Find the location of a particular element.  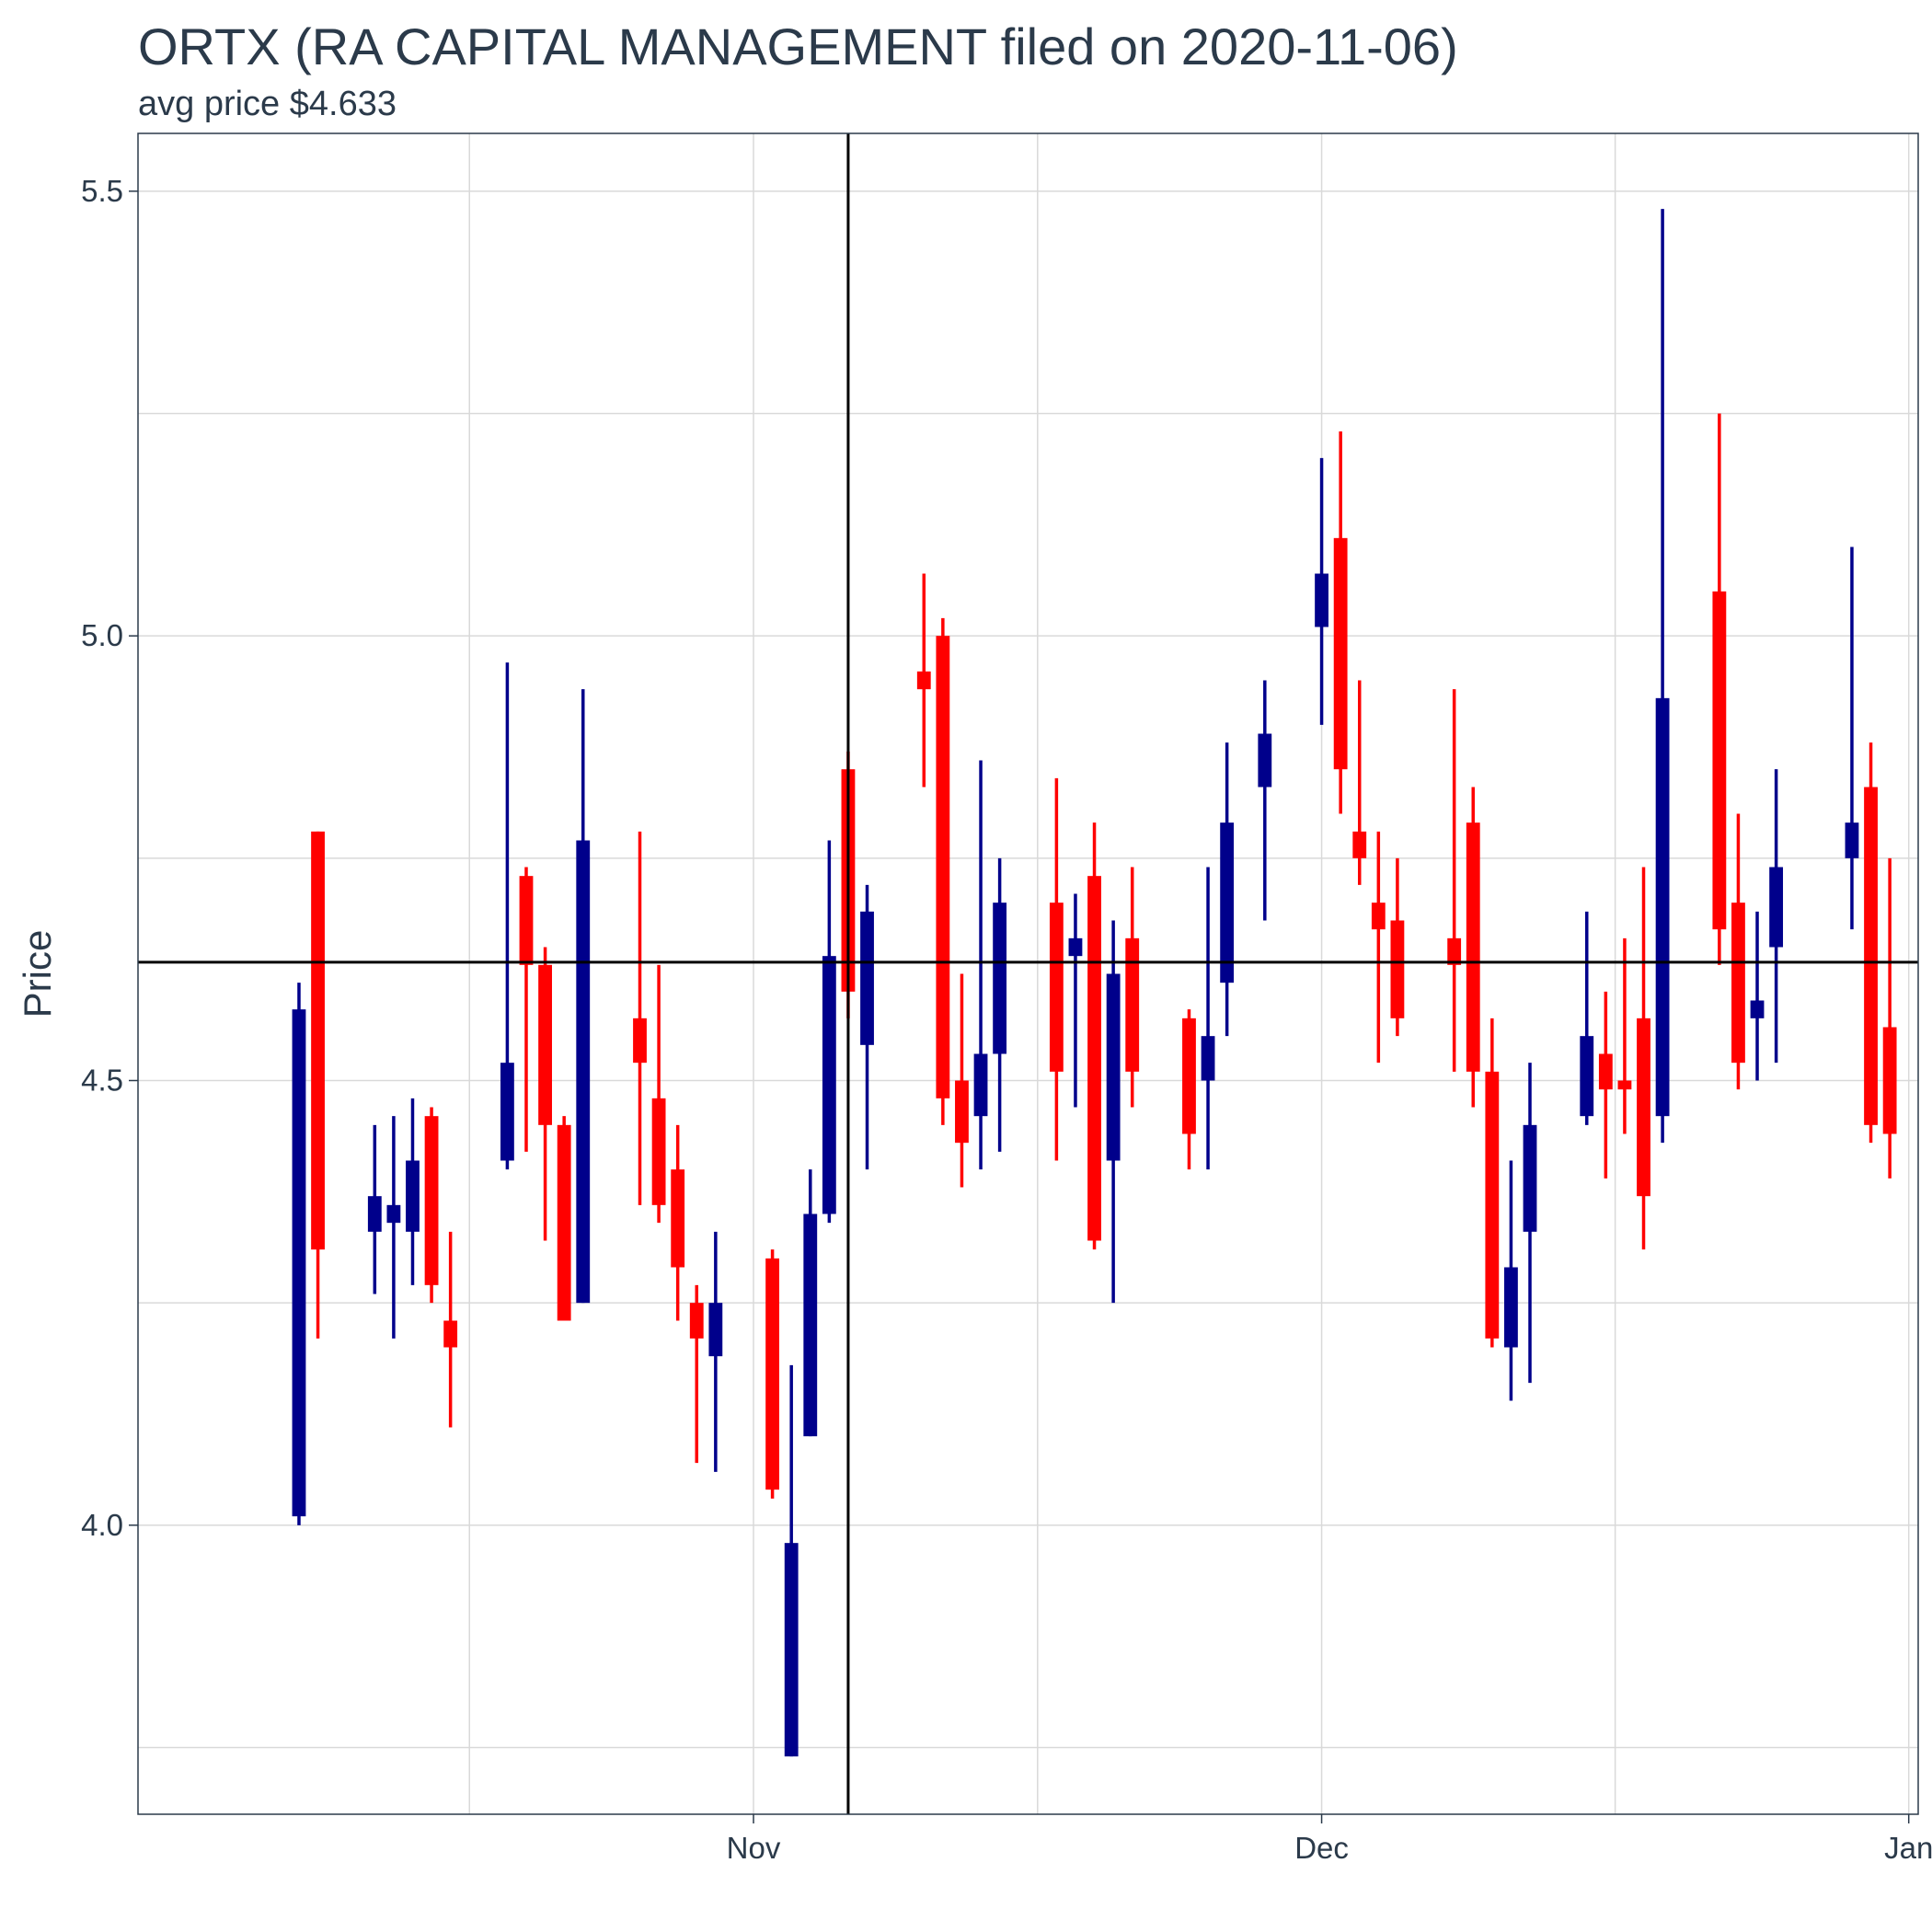

y-tick-label: 4.5 is located at coordinates (102, 1081).